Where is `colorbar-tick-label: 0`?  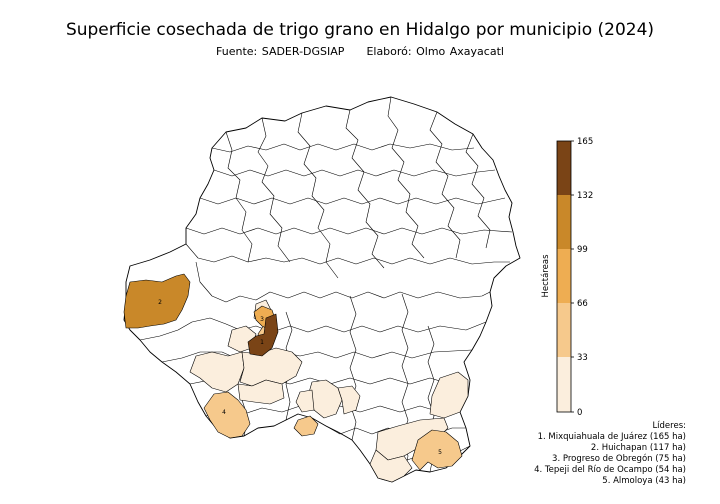
colorbar-tick-label: 0 is located at coordinates (579, 413).